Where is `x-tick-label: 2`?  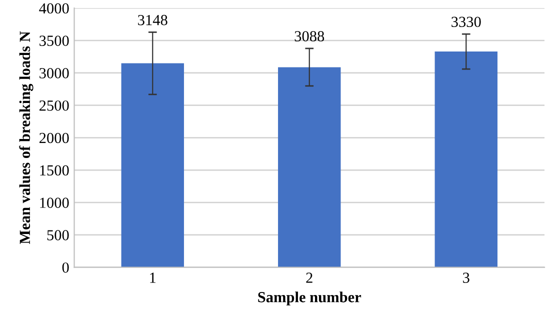 x-tick-label: 2 is located at coordinates (309, 277).